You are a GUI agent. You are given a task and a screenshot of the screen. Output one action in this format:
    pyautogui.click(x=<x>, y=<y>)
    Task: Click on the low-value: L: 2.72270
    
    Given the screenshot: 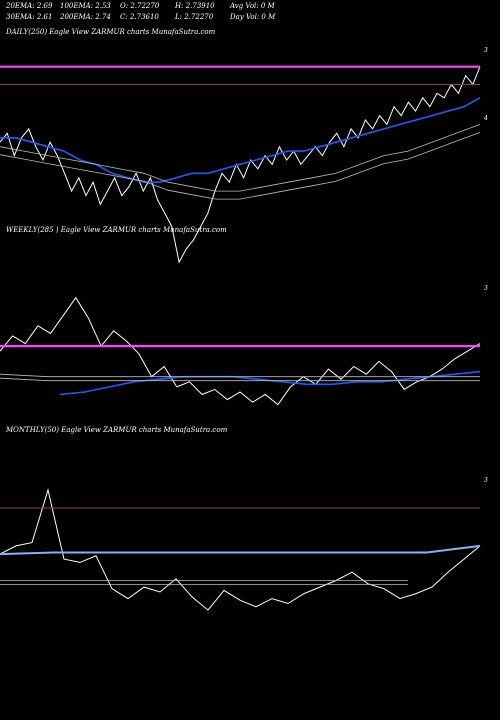 What is the action you would take?
    pyautogui.click(x=194, y=17)
    